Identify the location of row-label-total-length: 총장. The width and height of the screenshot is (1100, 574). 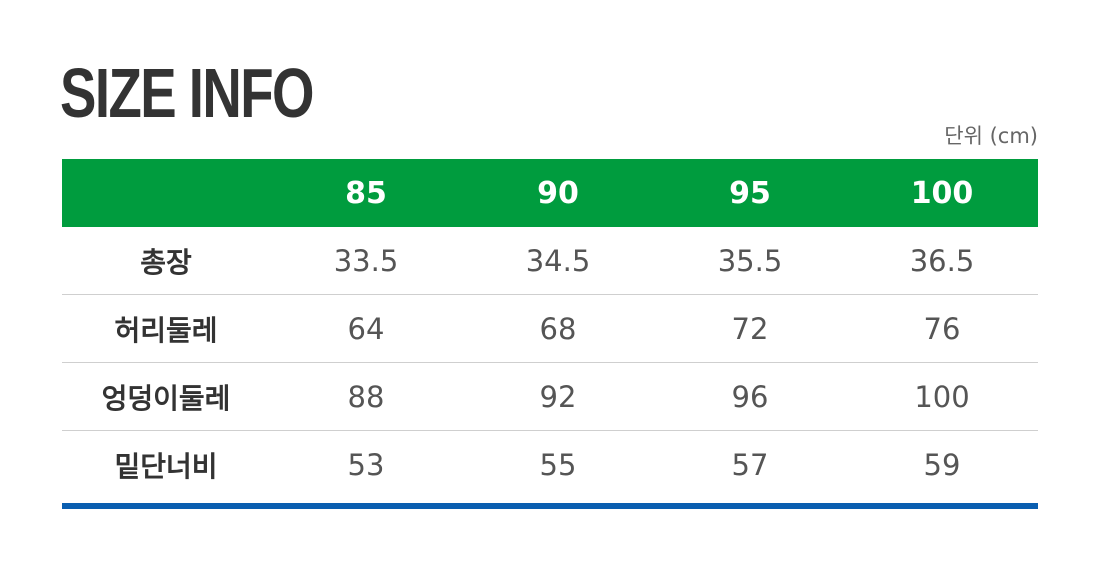
(166, 261).